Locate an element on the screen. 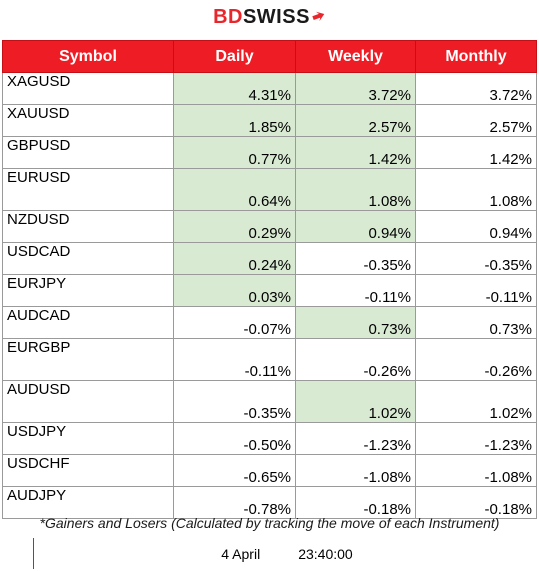 The image size is (539, 571). header-daily: Daily is located at coordinates (234, 56).